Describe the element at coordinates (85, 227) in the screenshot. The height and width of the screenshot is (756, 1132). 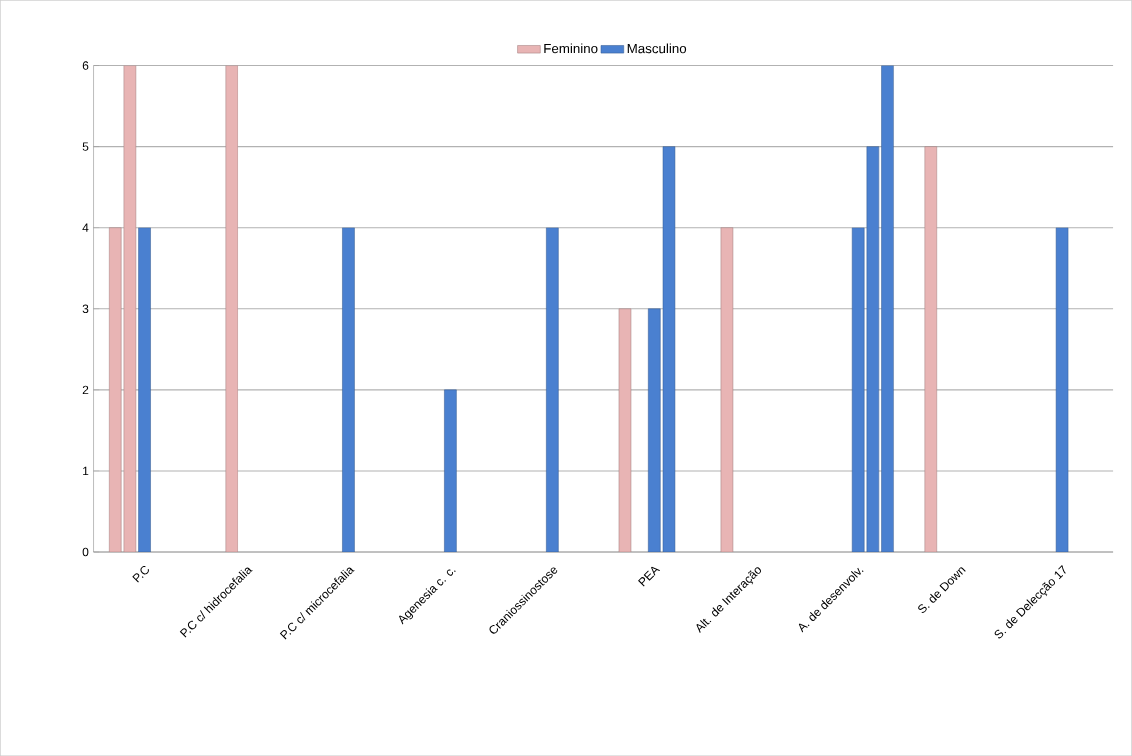
I see `y-tick-label: 4` at that location.